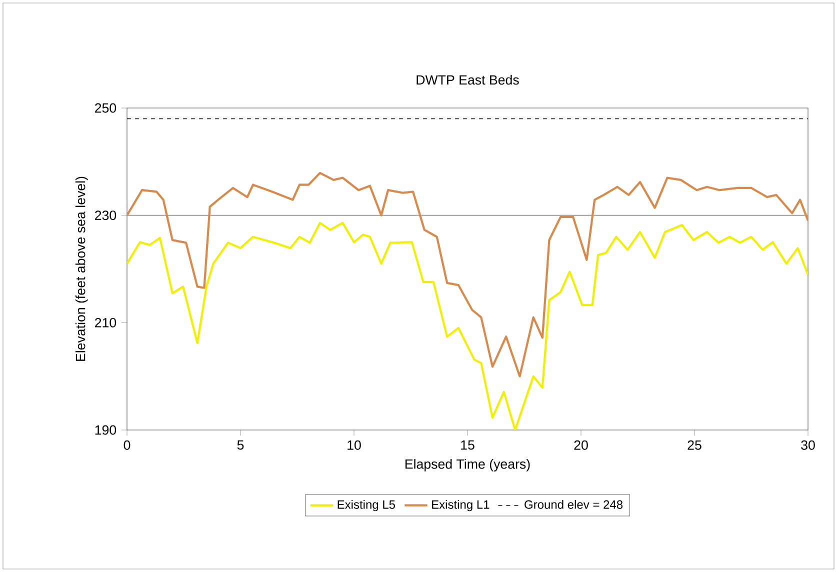 This screenshot has height=572, width=837. Describe the element at coordinates (105, 323) in the screenshot. I see `y-tick-label: 210` at that location.